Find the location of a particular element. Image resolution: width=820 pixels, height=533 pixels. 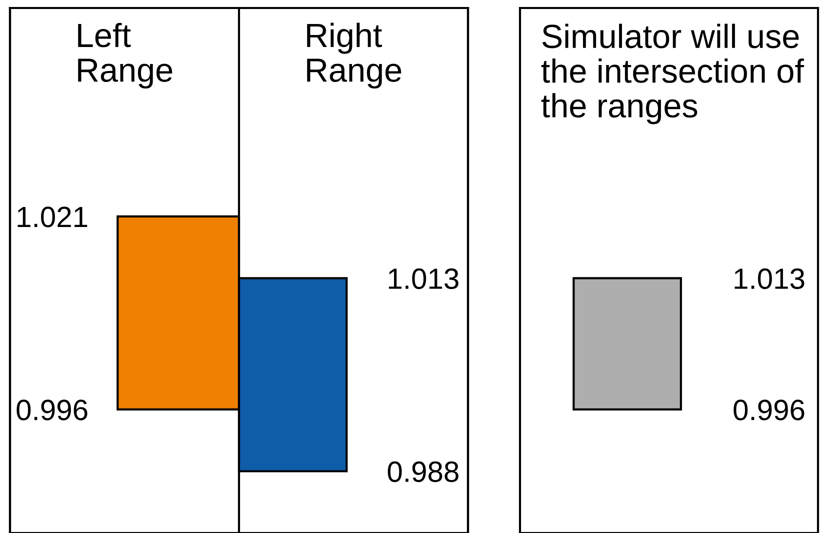

y-tick-label: 1.021 is located at coordinates (53, 217).